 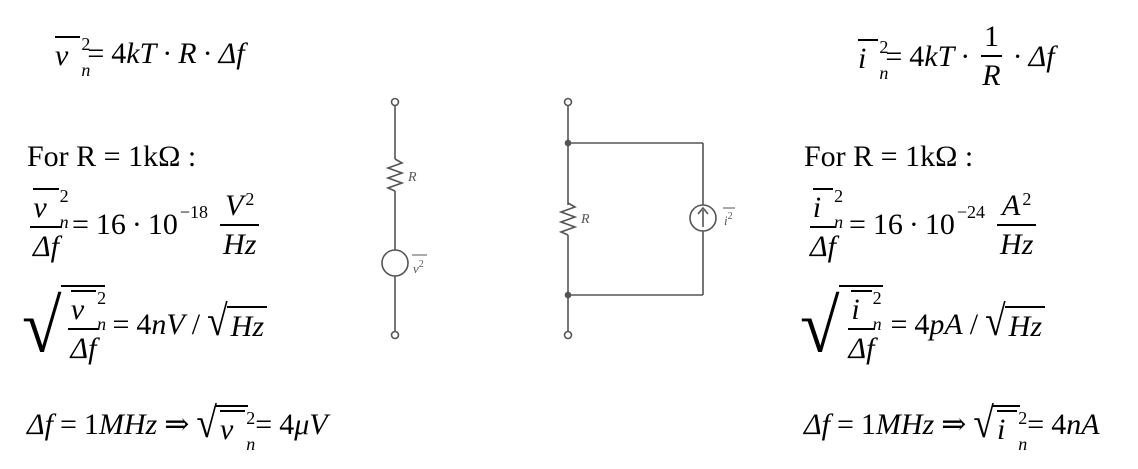 What do you see at coordinates (703, 210) in the screenshot?
I see `current-arrow-head` at bounding box center [703, 210].